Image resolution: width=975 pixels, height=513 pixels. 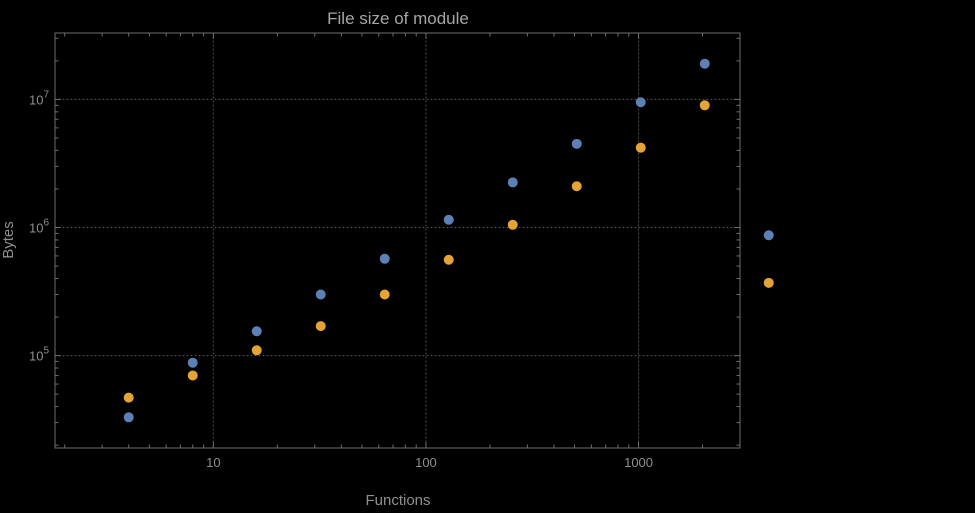 I want to click on y-axis-label: Bytes, so click(x=8, y=240).